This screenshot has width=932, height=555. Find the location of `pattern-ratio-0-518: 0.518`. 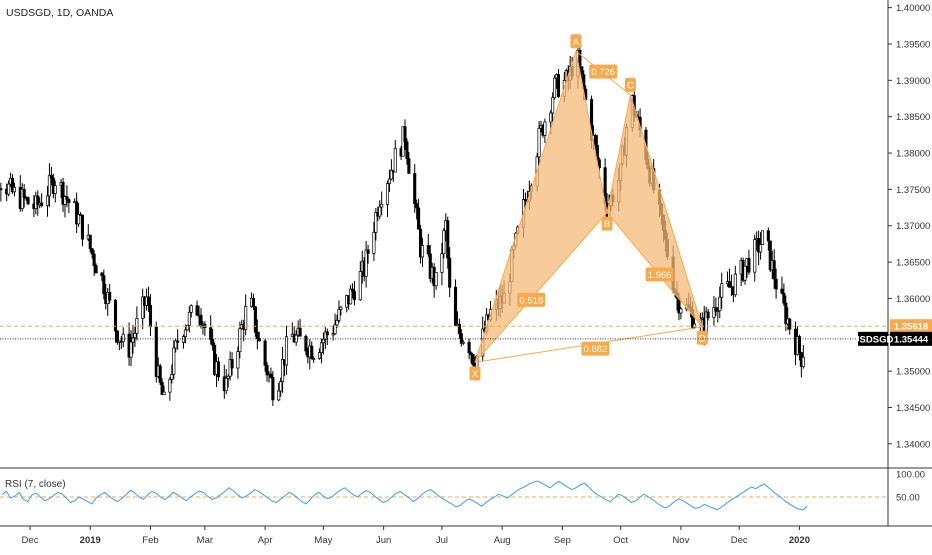

pattern-ratio-0-518: 0.518 is located at coordinates (531, 299).